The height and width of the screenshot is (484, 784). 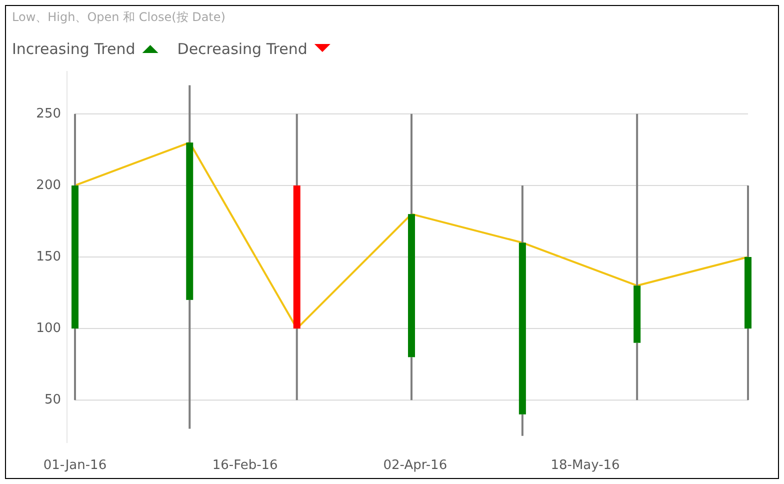 What do you see at coordinates (245, 465) in the screenshot?
I see `x-tick-label: 16-Feb-16` at bounding box center [245, 465].